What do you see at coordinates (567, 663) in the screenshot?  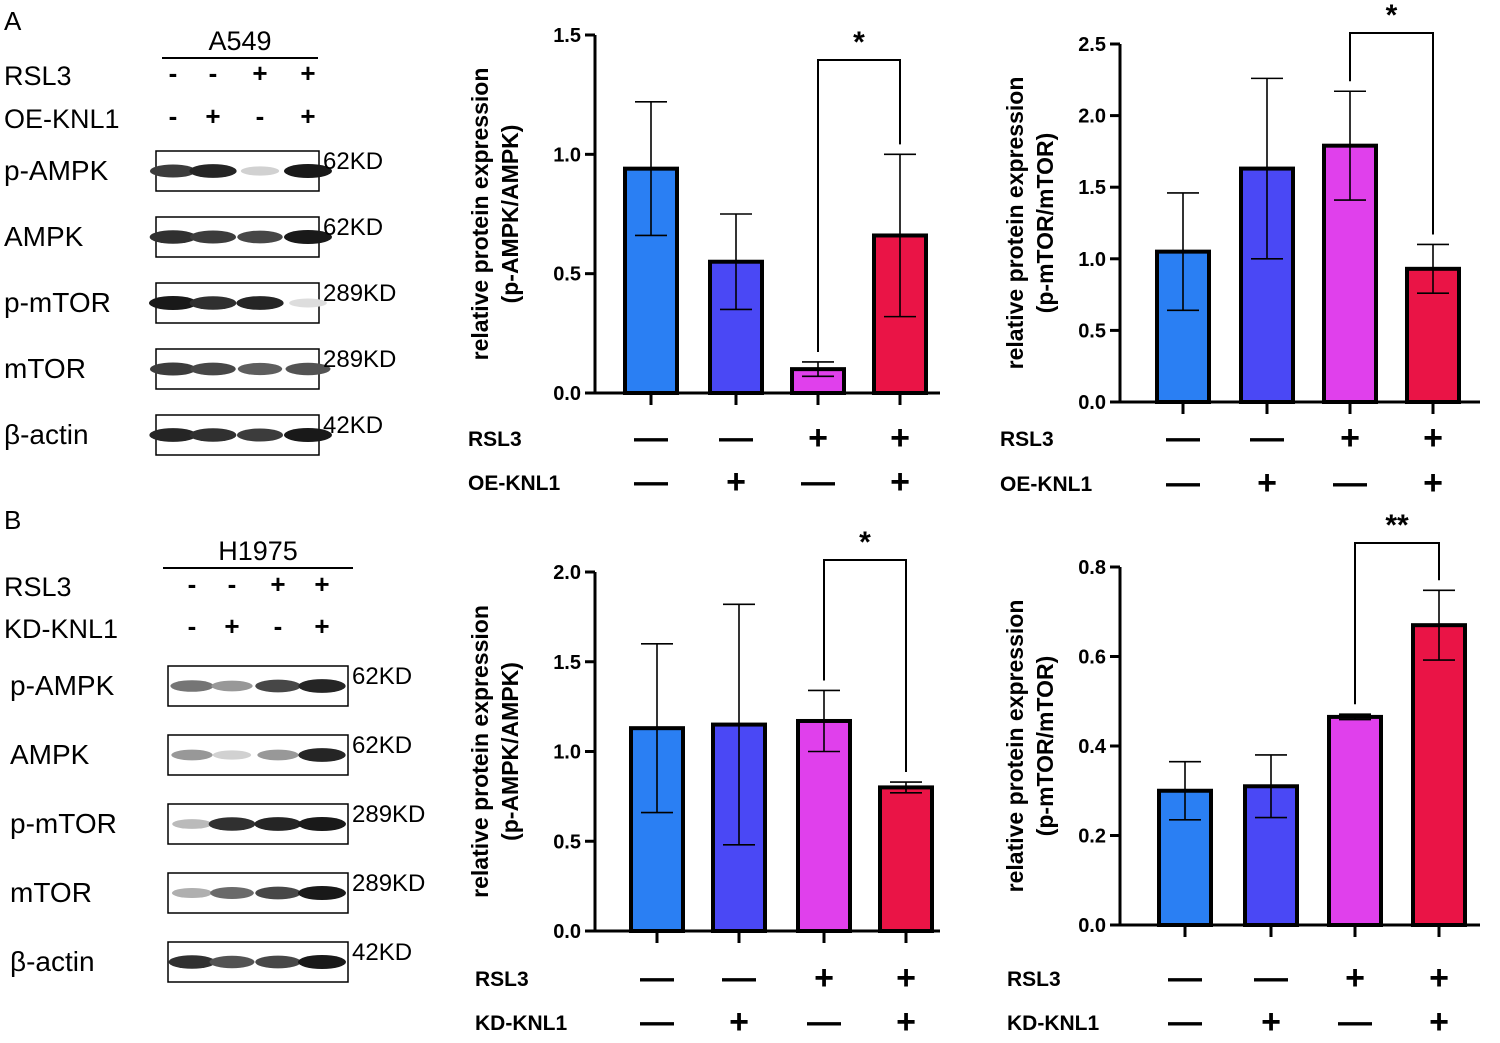 I see `y-tick-label: 1.5` at bounding box center [567, 663].